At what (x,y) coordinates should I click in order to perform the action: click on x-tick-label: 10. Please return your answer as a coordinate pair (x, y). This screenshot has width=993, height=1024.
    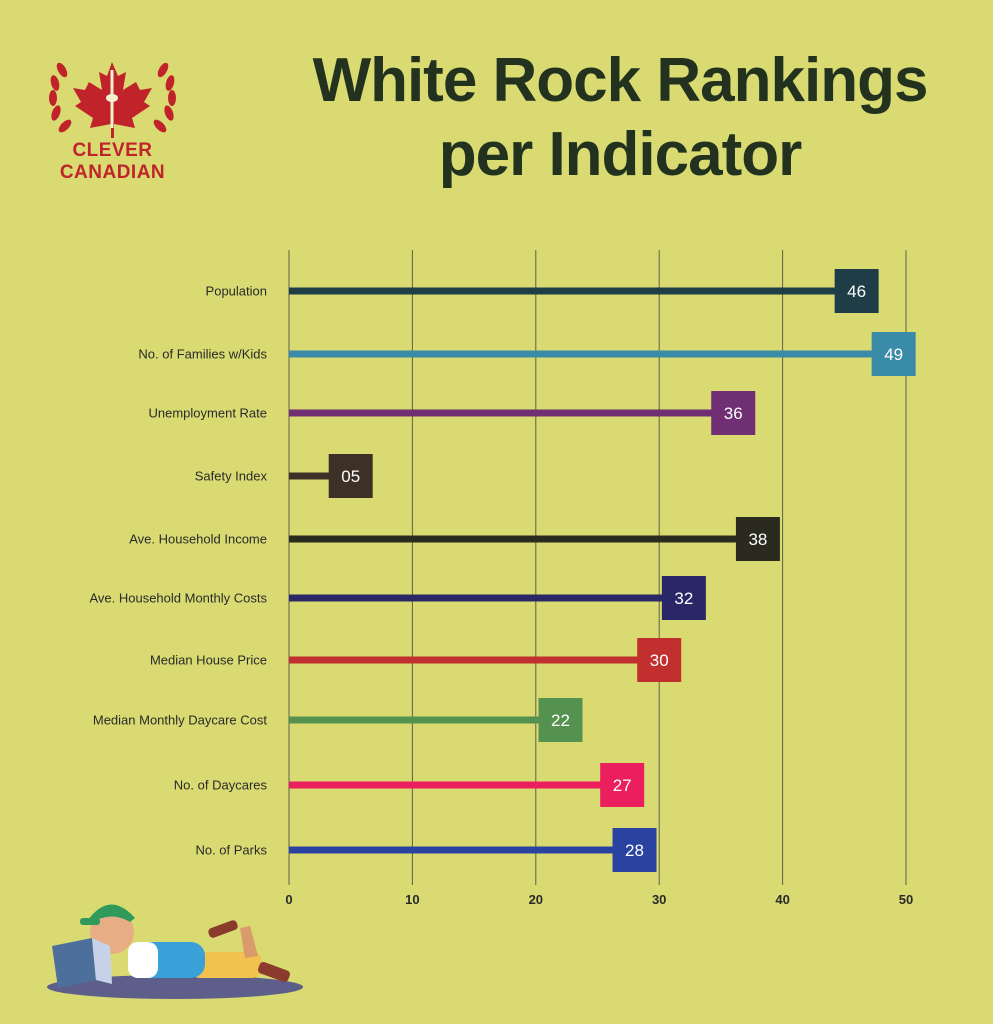
    Looking at the image, I should click on (412, 899).